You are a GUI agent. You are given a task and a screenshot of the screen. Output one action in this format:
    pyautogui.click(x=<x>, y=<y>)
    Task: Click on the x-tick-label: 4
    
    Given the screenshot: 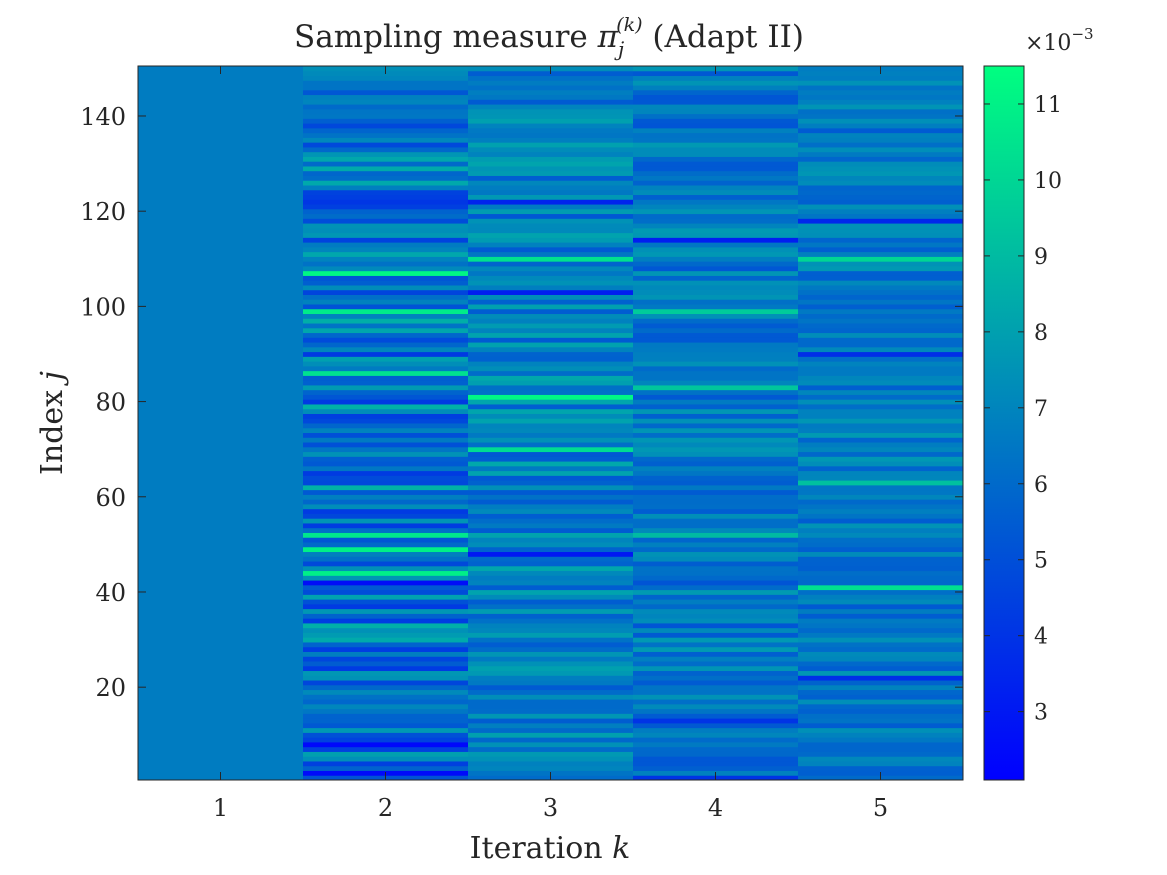 What is the action you would take?
    pyautogui.click(x=715, y=808)
    